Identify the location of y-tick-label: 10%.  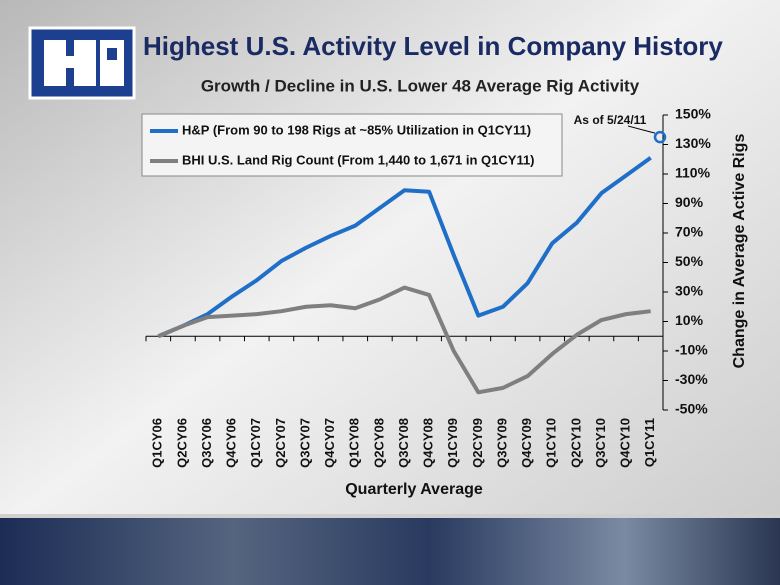
(689, 320).